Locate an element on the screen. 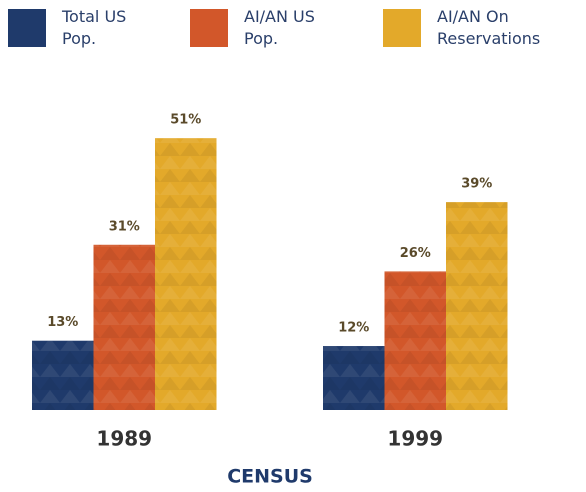  x-tick-label: 1989 is located at coordinates (124, 439).